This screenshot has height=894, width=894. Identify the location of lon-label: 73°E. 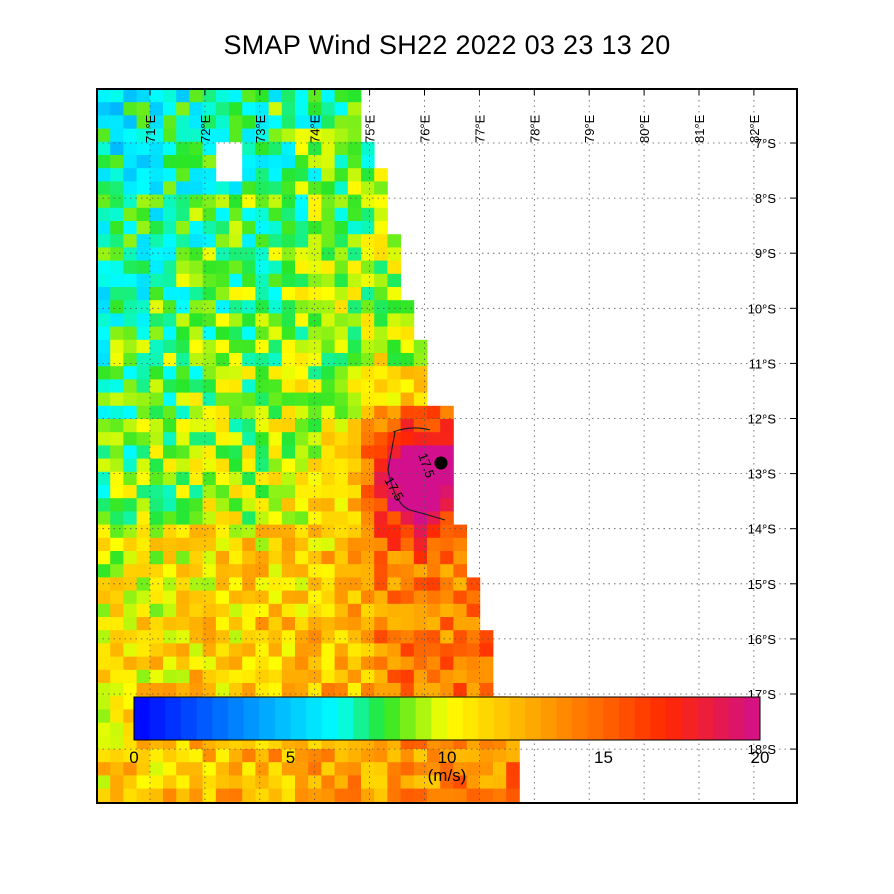
(260, 128).